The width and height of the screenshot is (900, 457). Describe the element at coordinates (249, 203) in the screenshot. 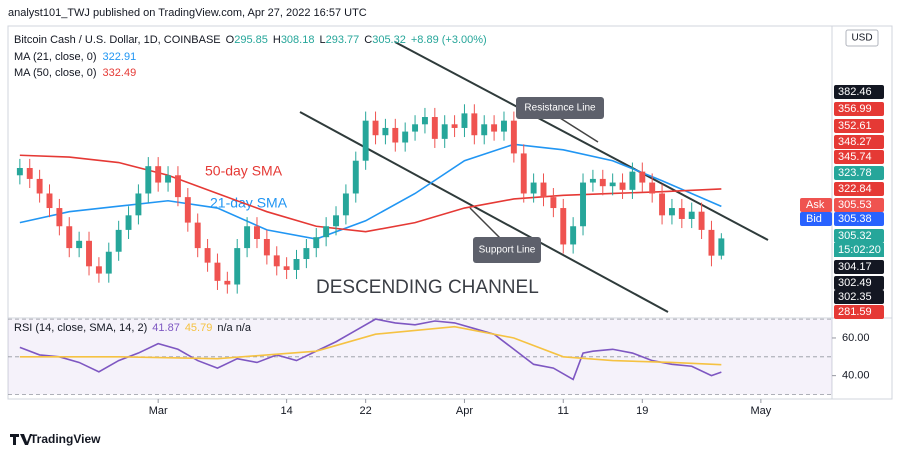

I see `annotation: 21-day SMA` at that location.